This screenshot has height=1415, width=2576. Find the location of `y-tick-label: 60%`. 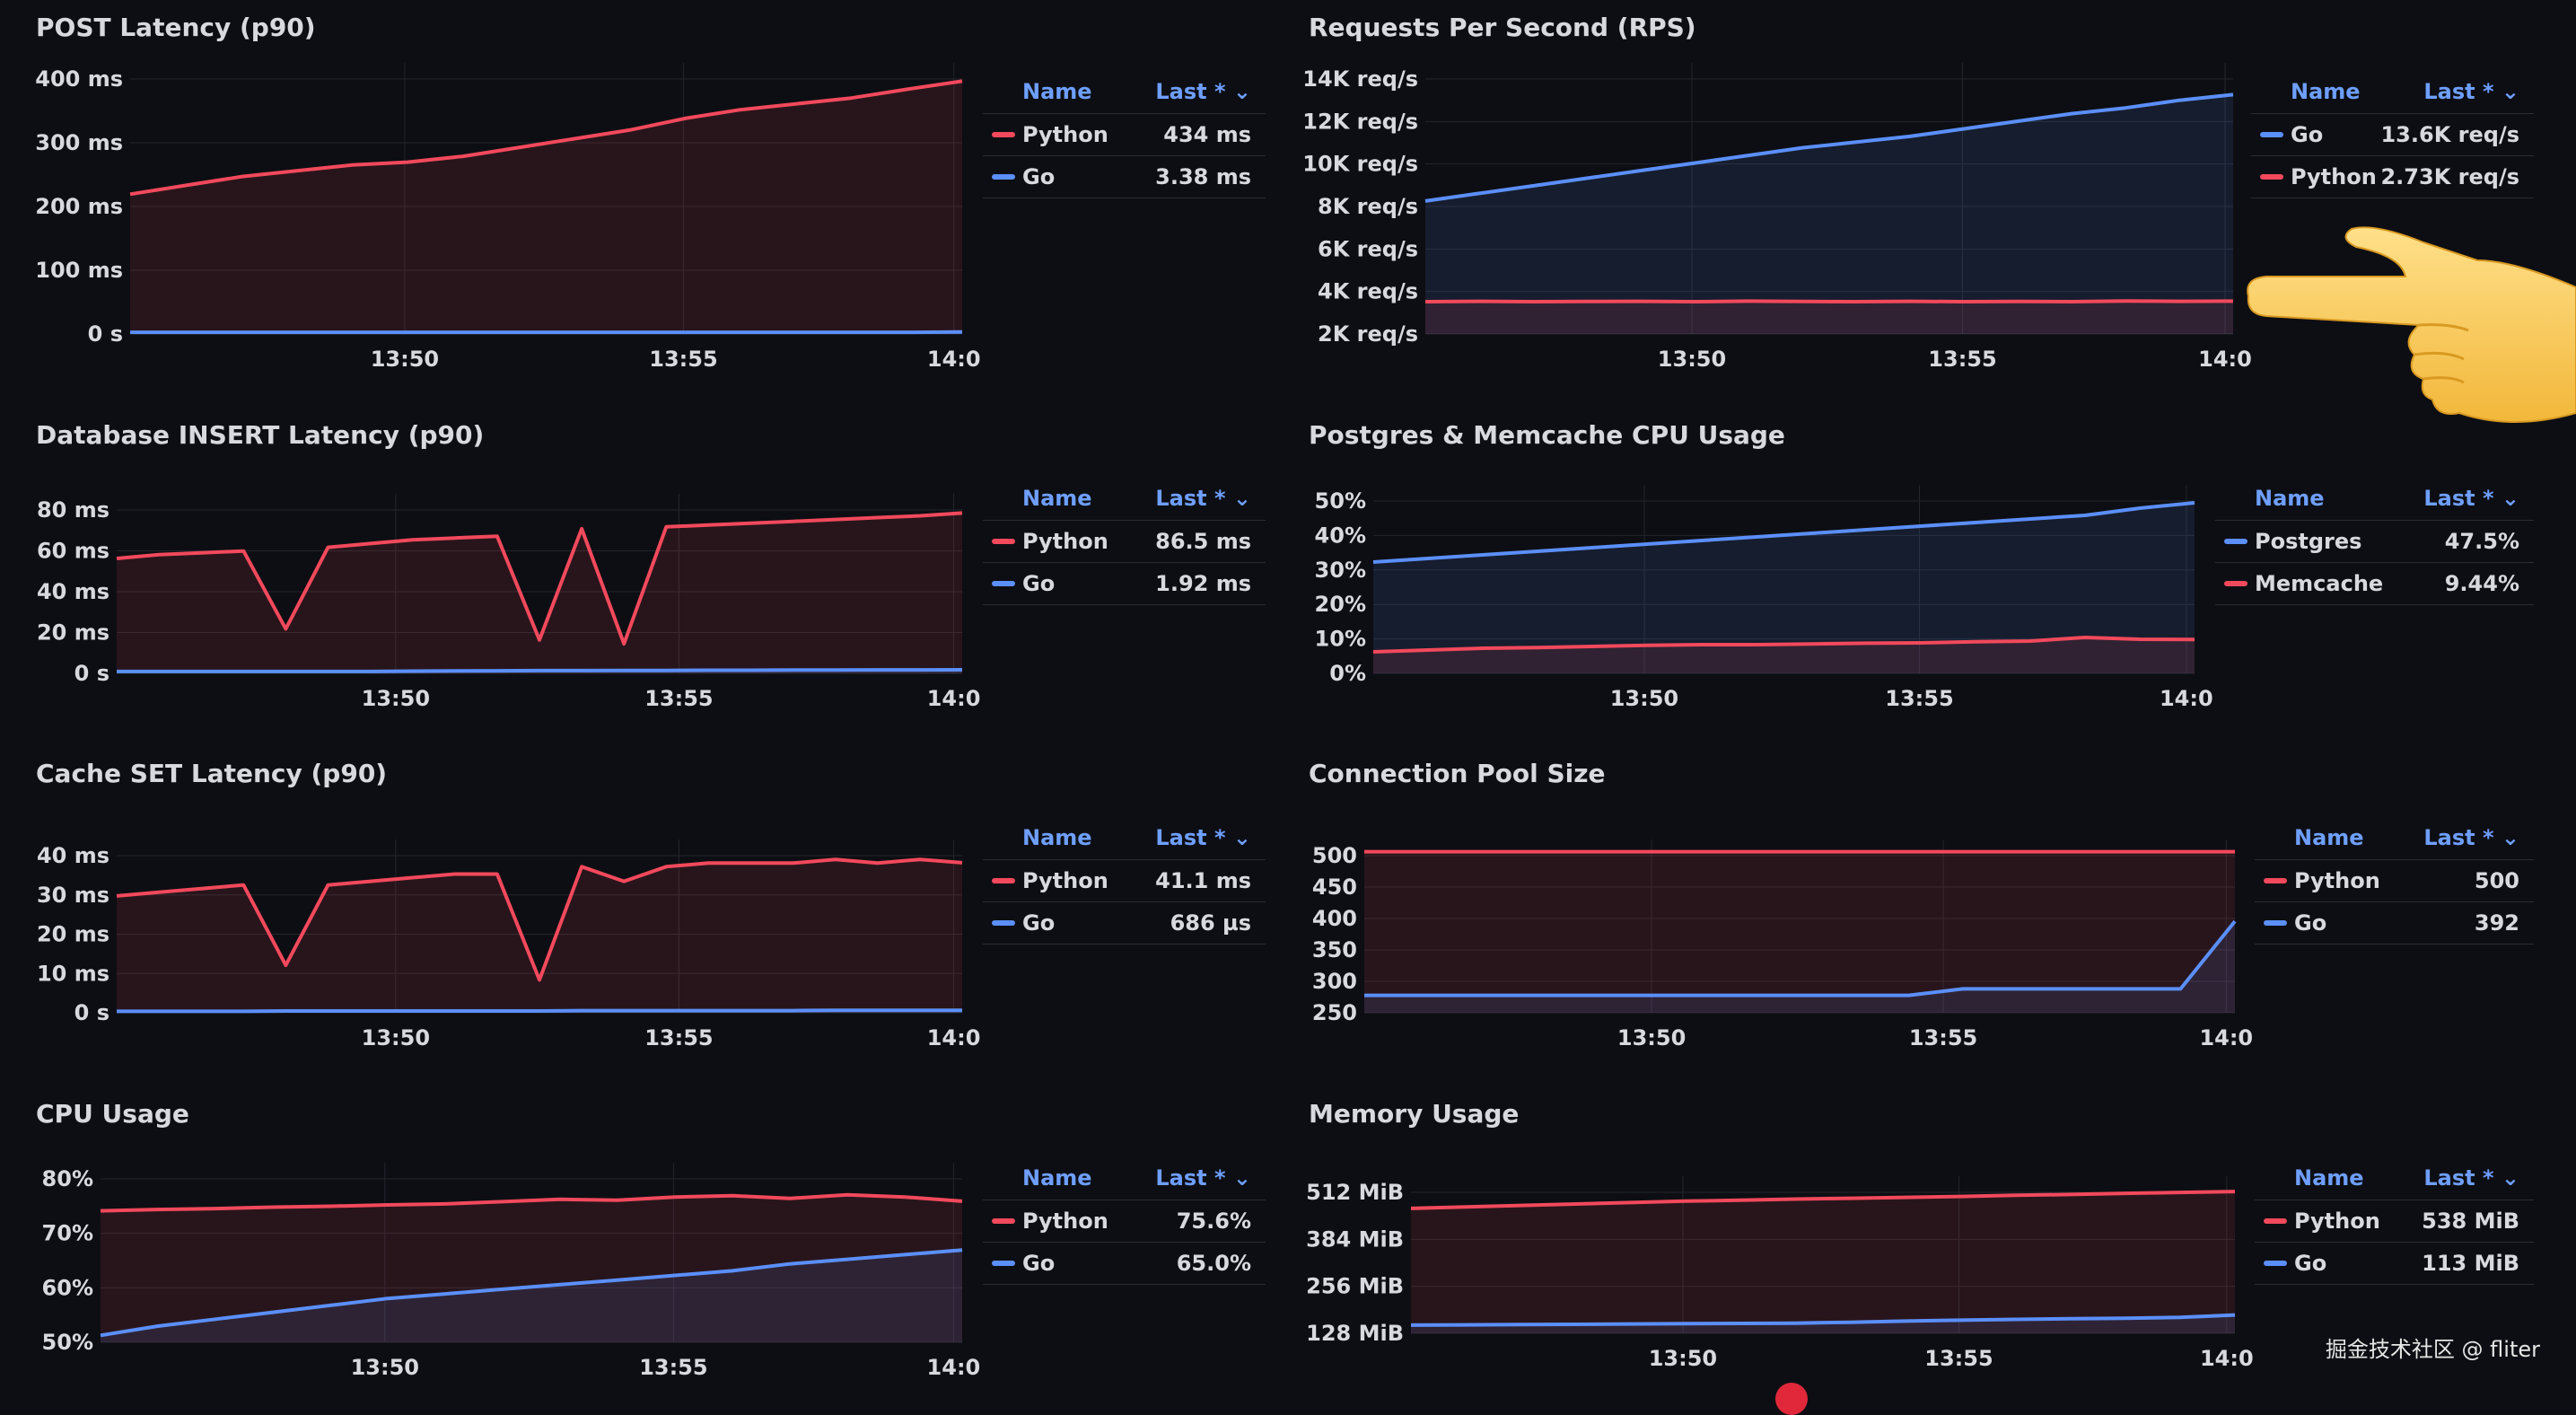

y-tick-label: 60% is located at coordinates (67, 1287).